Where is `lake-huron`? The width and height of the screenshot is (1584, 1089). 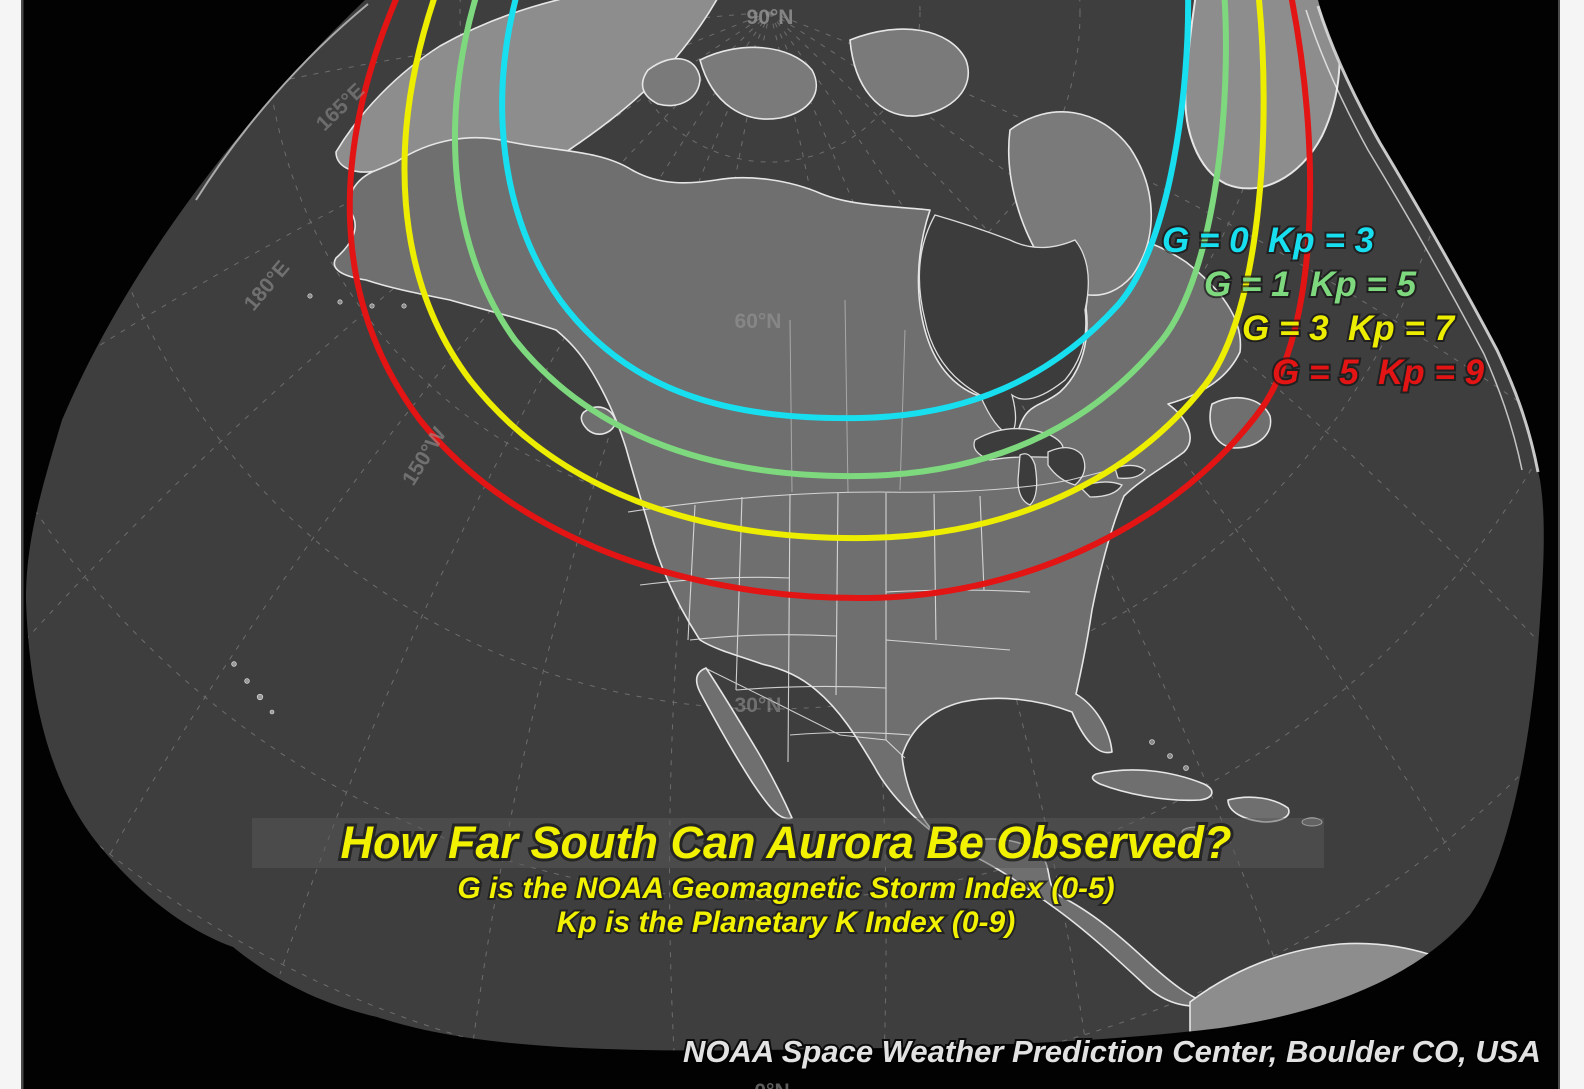
lake-huron is located at coordinates (1066, 466).